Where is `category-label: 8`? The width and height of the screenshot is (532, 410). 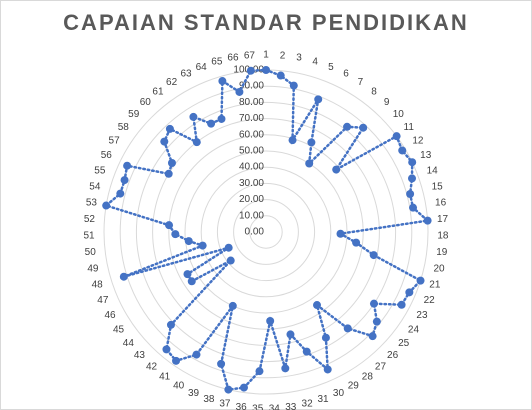 category-label: 8 is located at coordinates (374, 91).